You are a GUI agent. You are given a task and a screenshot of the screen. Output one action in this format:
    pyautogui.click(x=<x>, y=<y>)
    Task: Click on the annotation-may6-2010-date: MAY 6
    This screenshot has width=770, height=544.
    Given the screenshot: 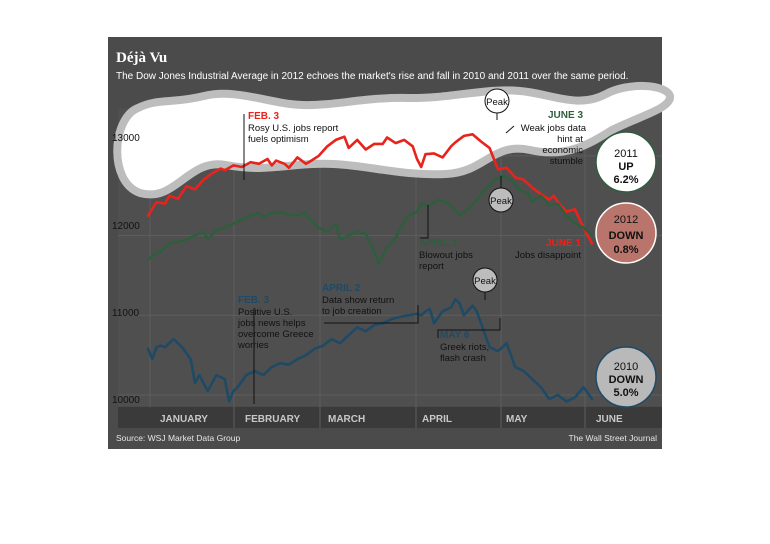 What is the action you would take?
    pyautogui.click(x=455, y=335)
    